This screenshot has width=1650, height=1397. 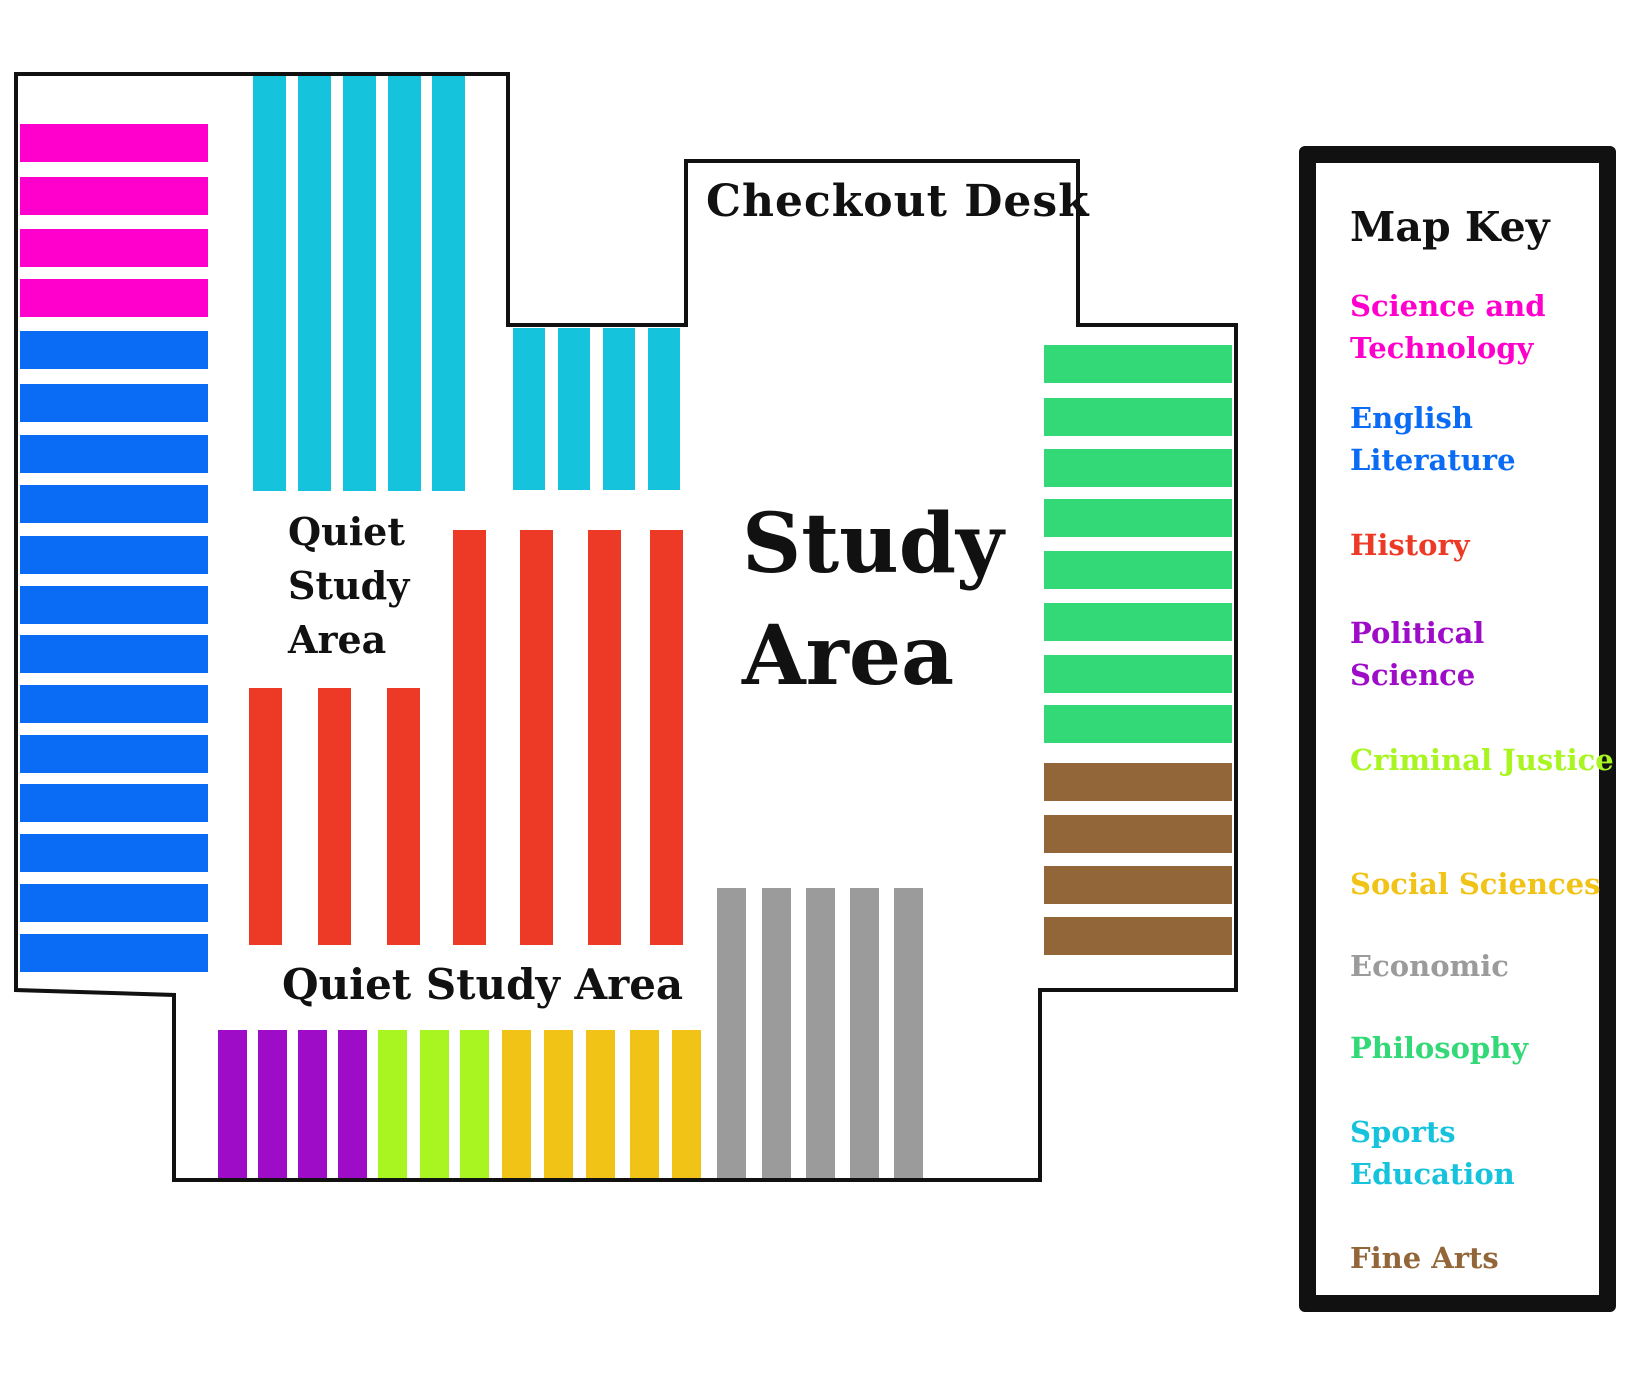 I want to click on map-key-entry: Economic, so click(x=1429, y=966).